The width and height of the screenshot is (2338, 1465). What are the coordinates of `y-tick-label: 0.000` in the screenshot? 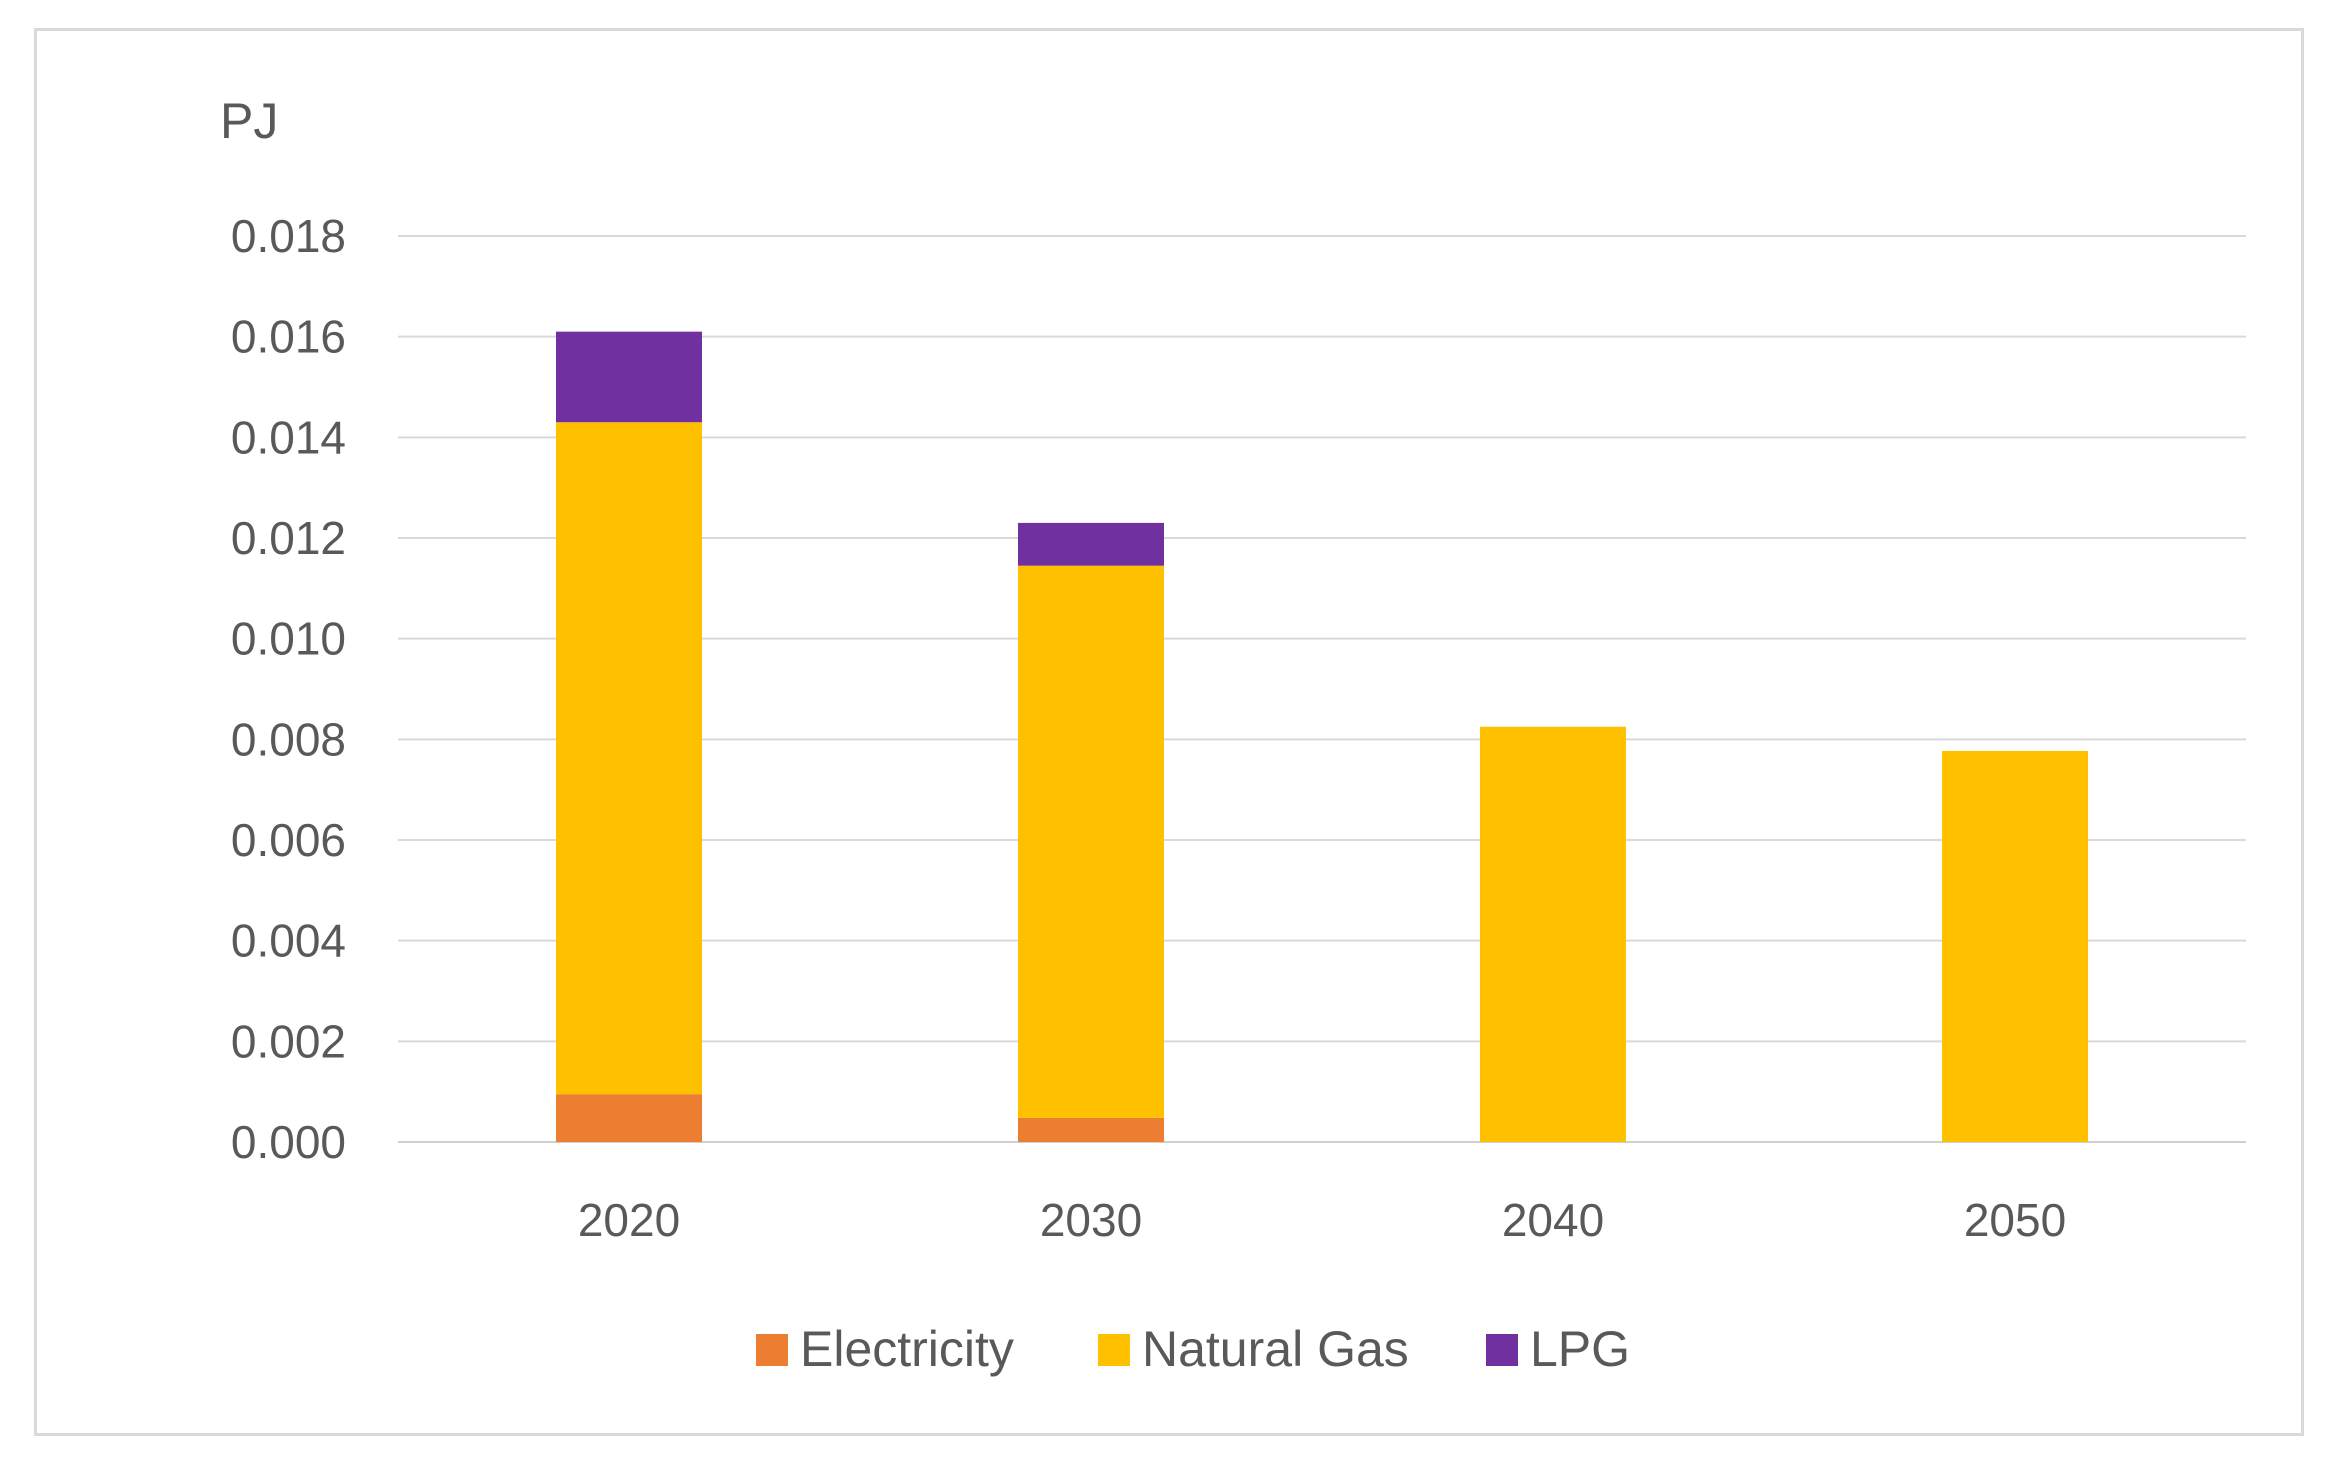 It's located at (288, 1142).